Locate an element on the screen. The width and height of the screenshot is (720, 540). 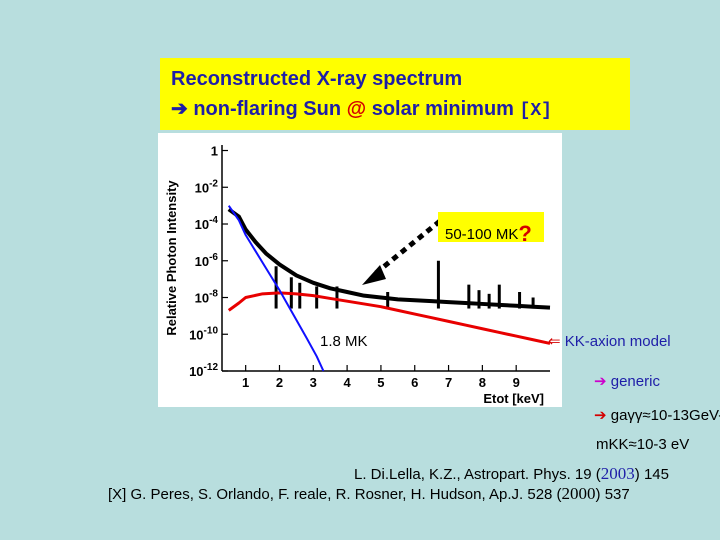
citation-year: 2003 is located at coordinates (617, 473).